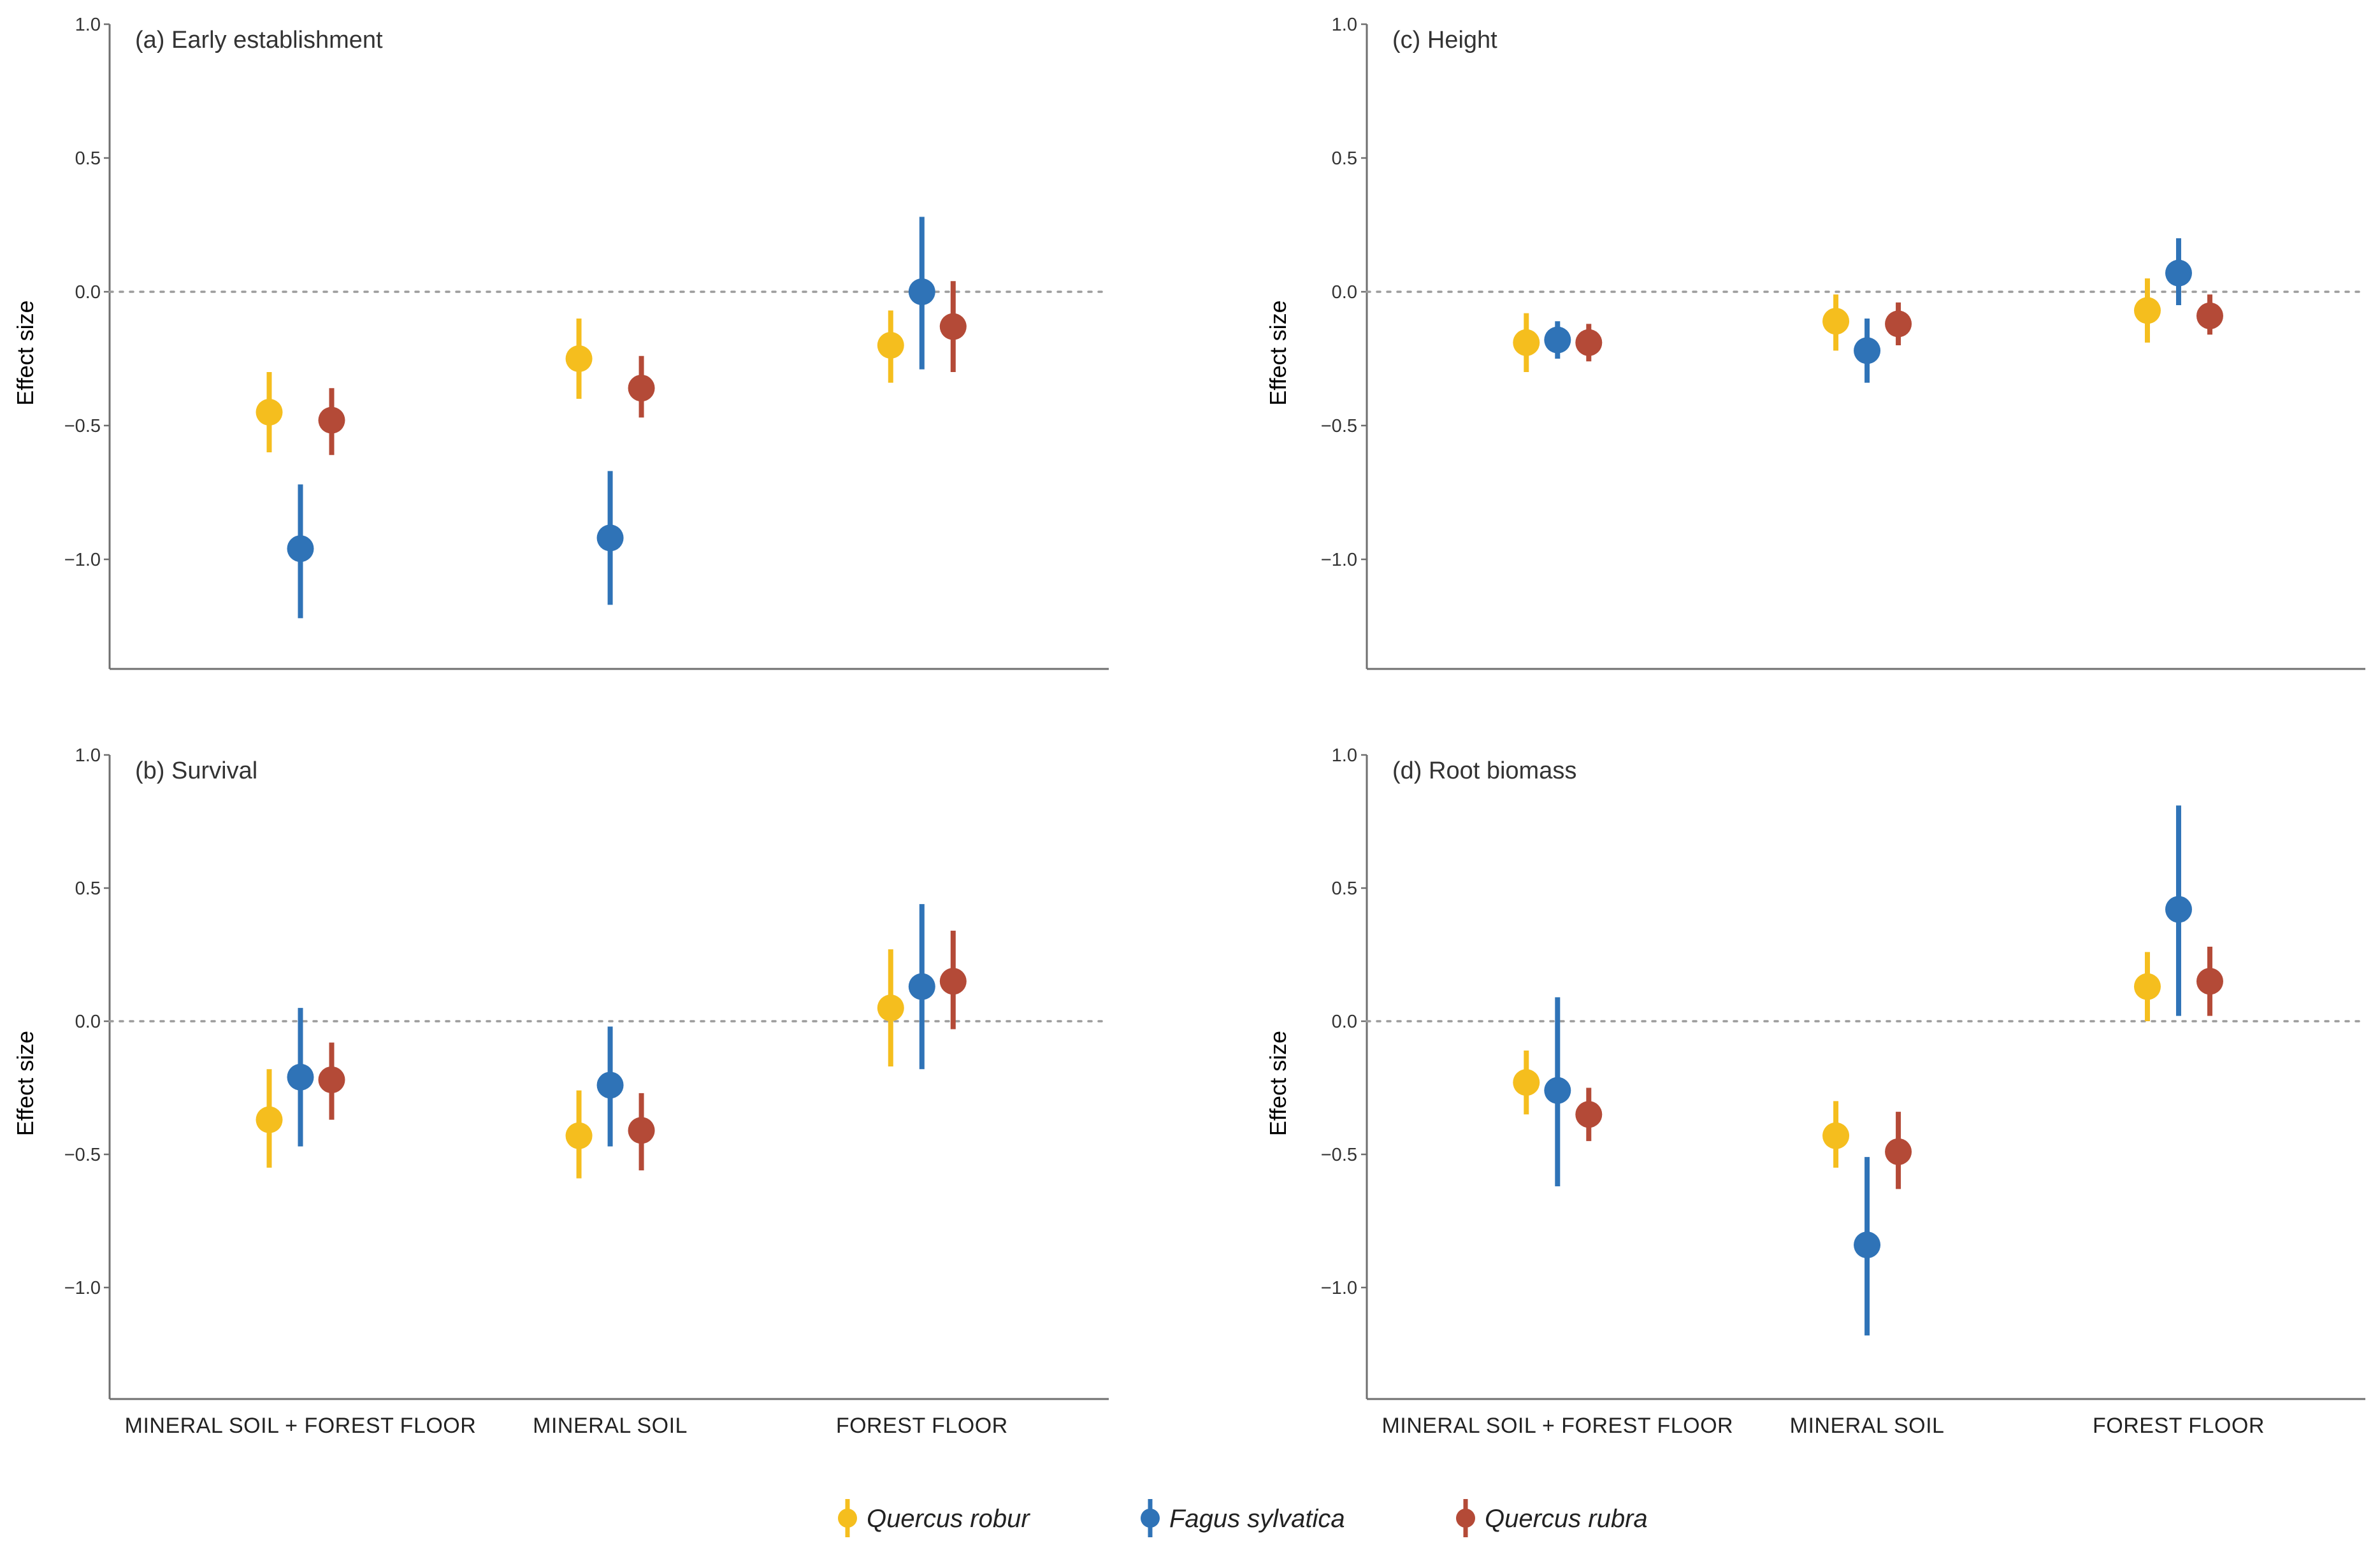 Image resolution: width=2380 pixels, height=1550 pixels. Describe the element at coordinates (196, 770) in the screenshot. I see `panel-title: (b) Survival` at that location.